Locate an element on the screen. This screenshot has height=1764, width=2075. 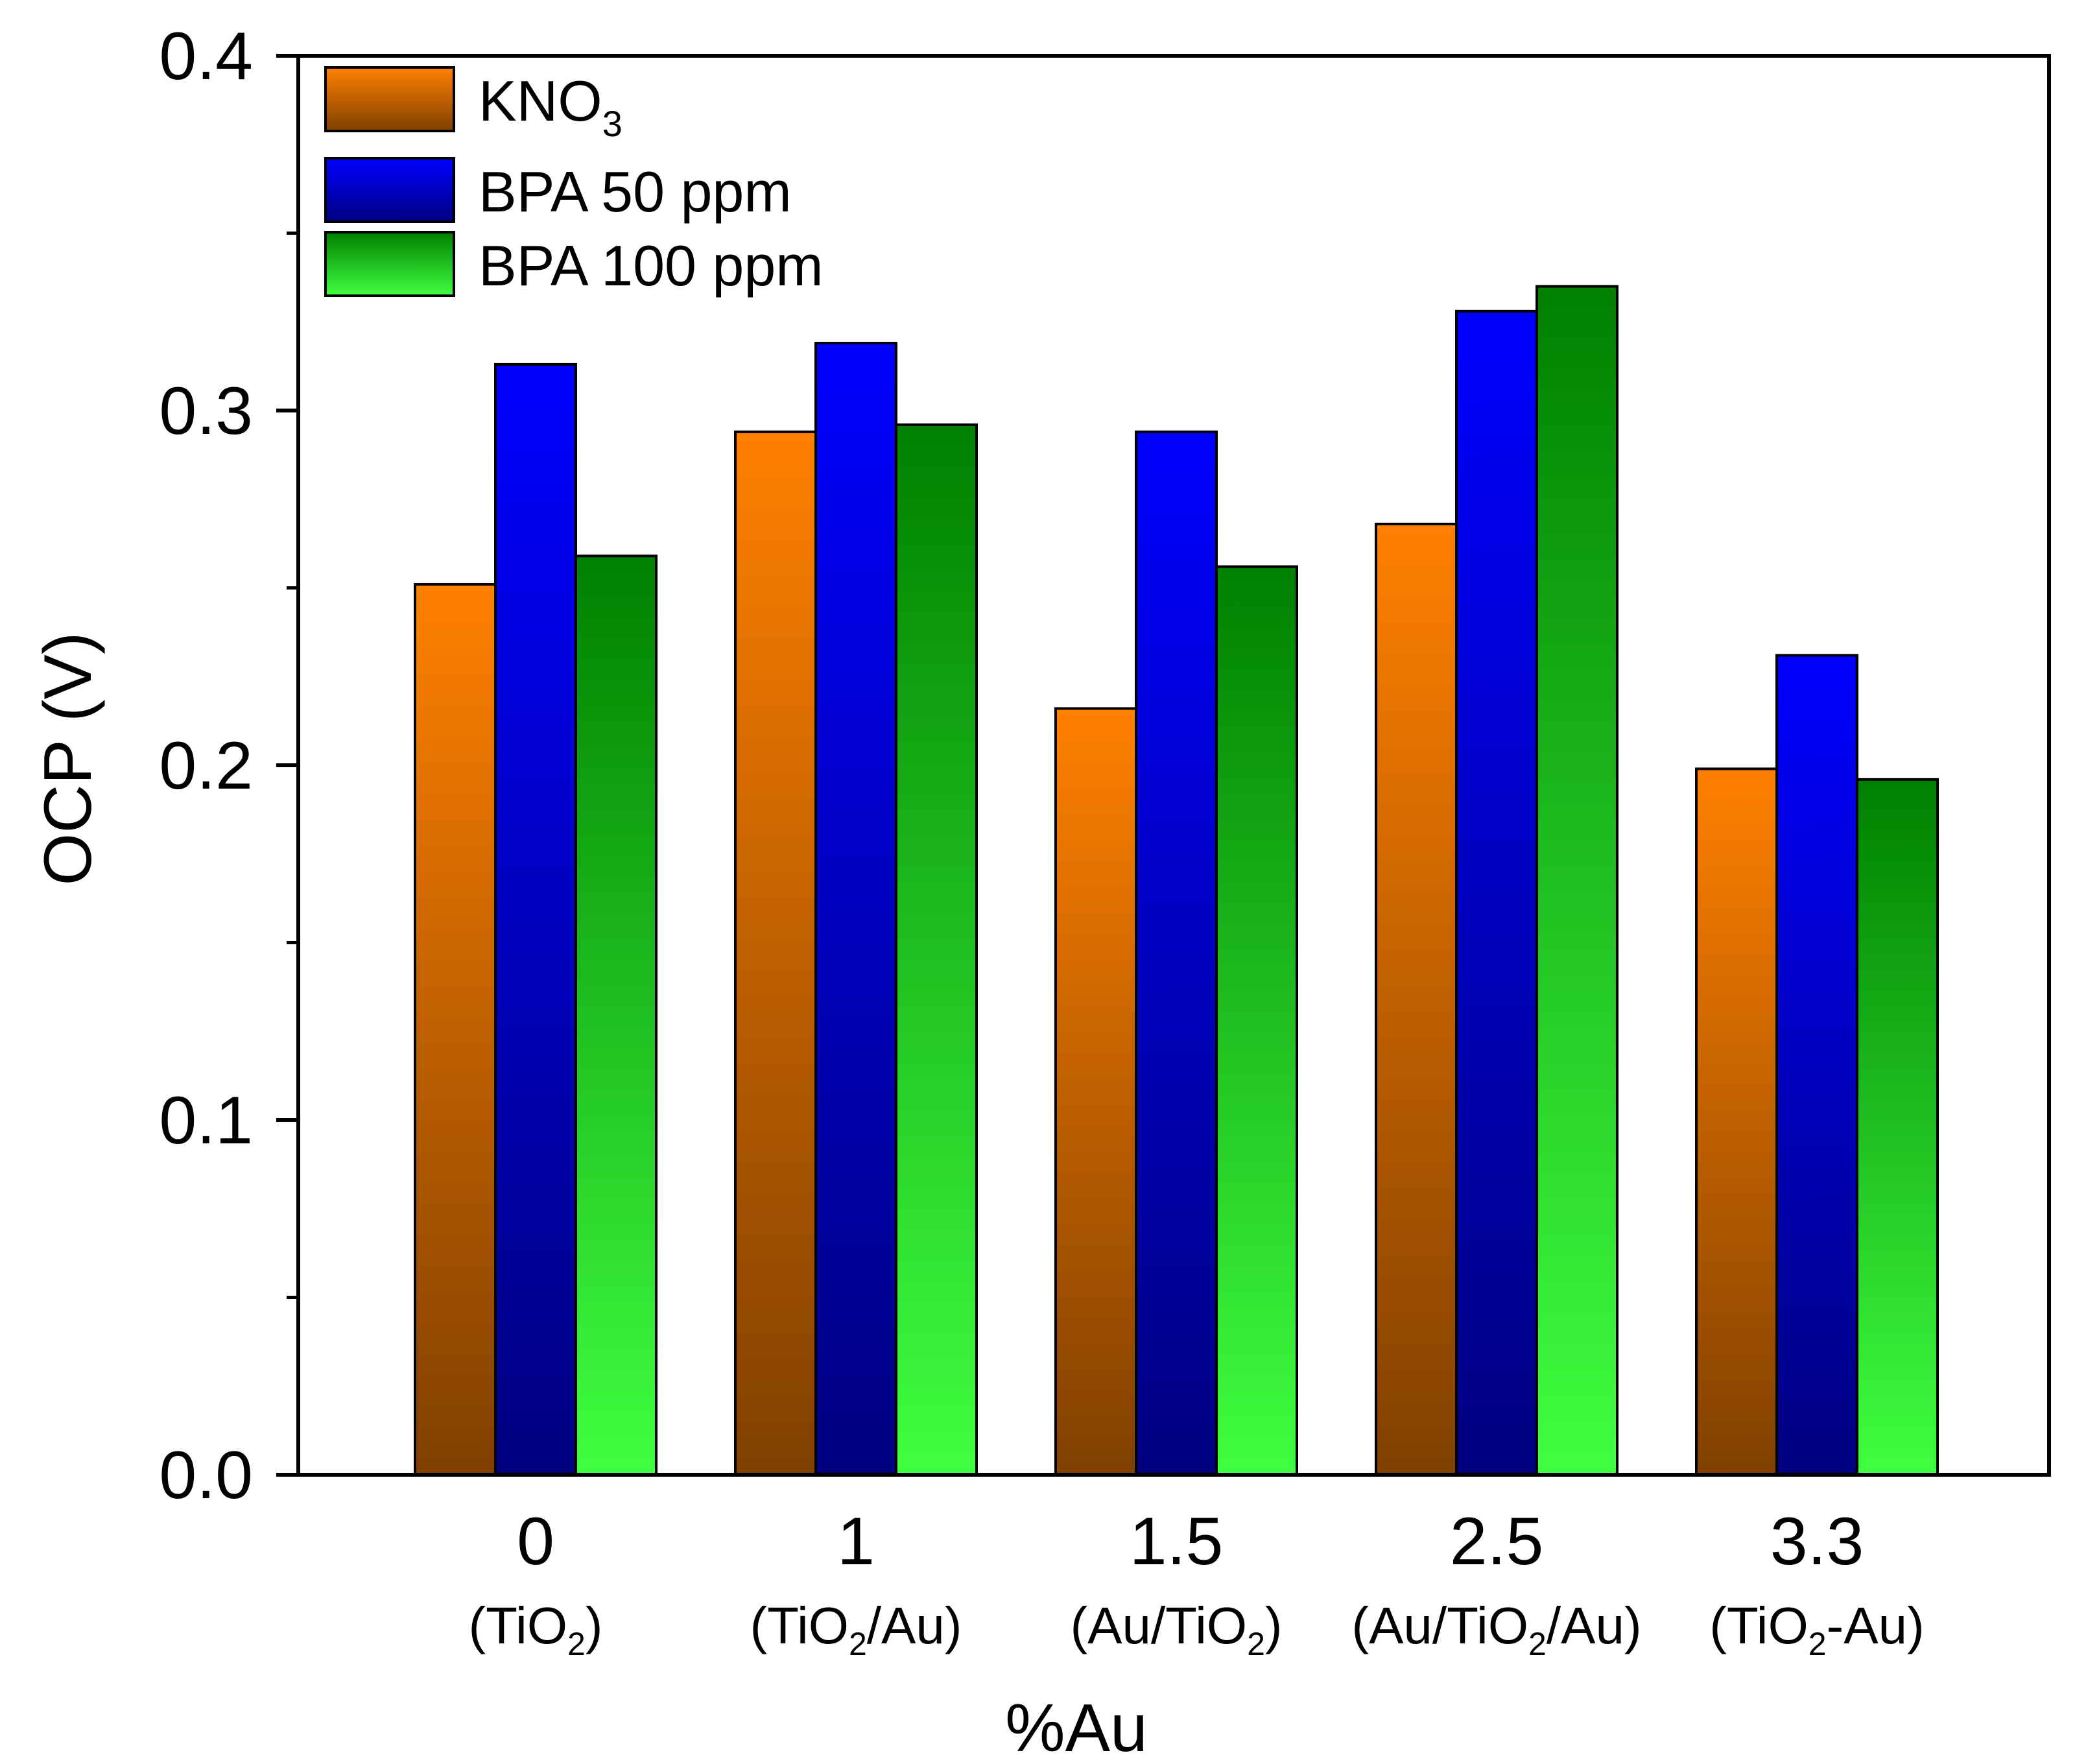
legend: KNO3 BPA 50 ppm BPA 100 ppm is located at coordinates (574, 182).